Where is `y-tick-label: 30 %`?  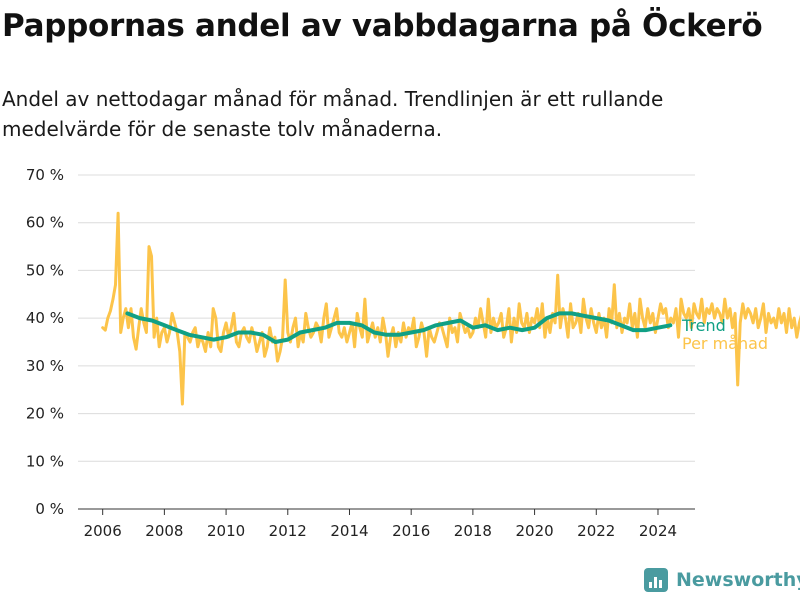
y-tick-label: 30 % is located at coordinates (45, 366).